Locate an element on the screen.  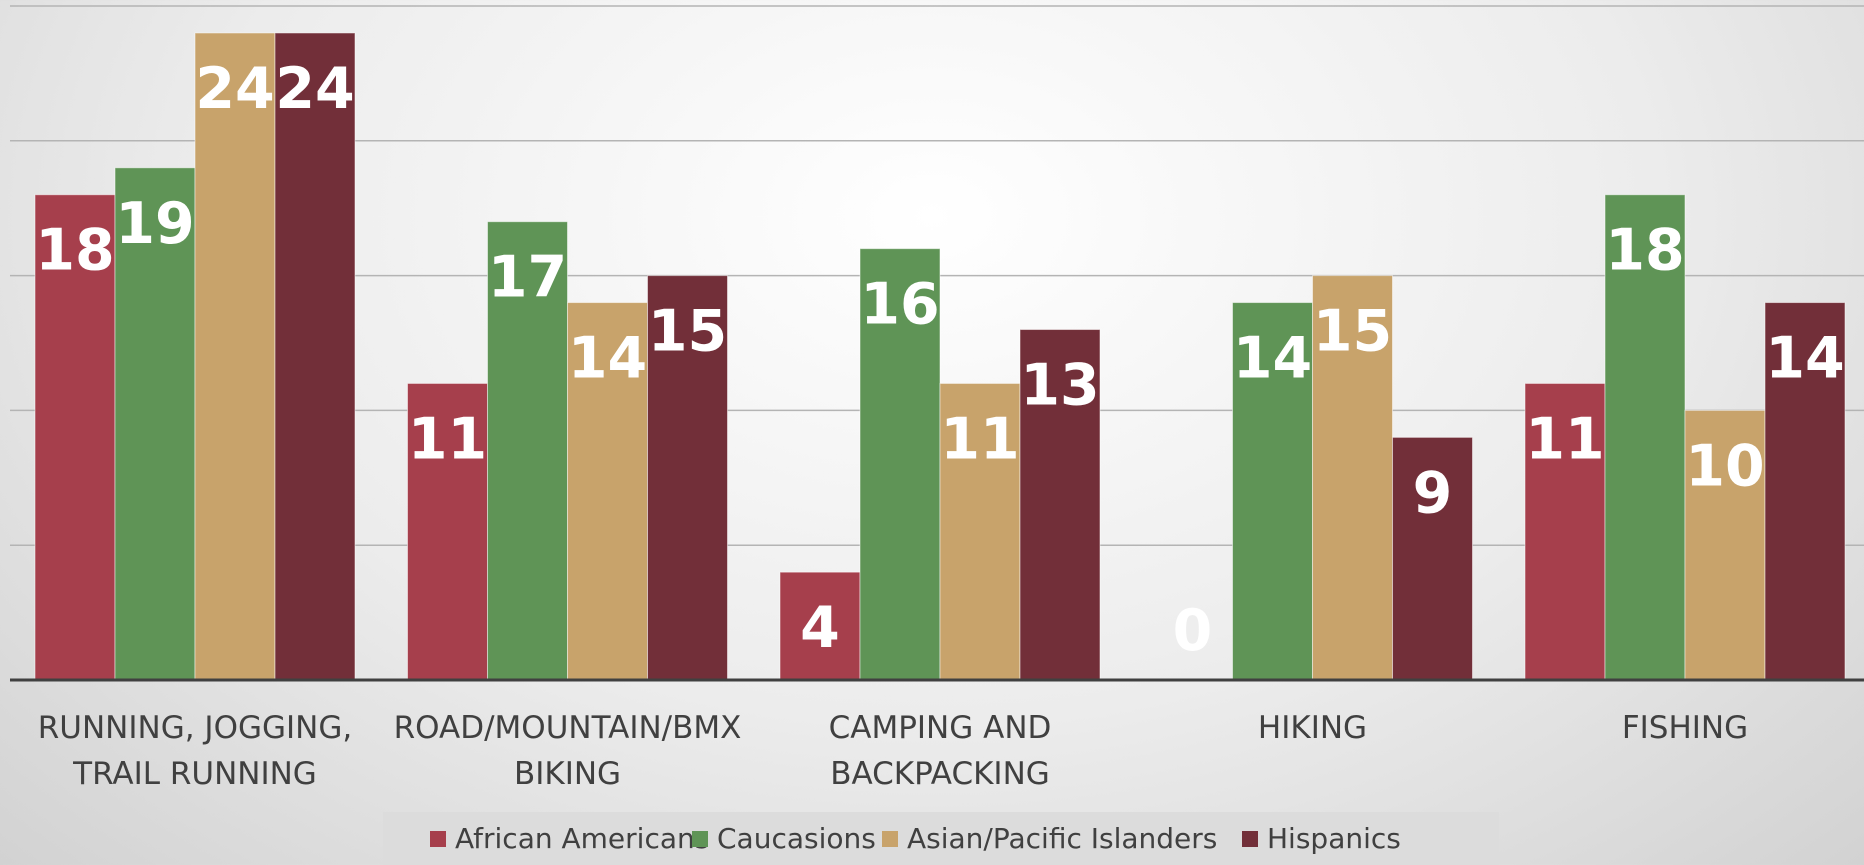
data-label: 10 is located at coordinates (1724, 466).